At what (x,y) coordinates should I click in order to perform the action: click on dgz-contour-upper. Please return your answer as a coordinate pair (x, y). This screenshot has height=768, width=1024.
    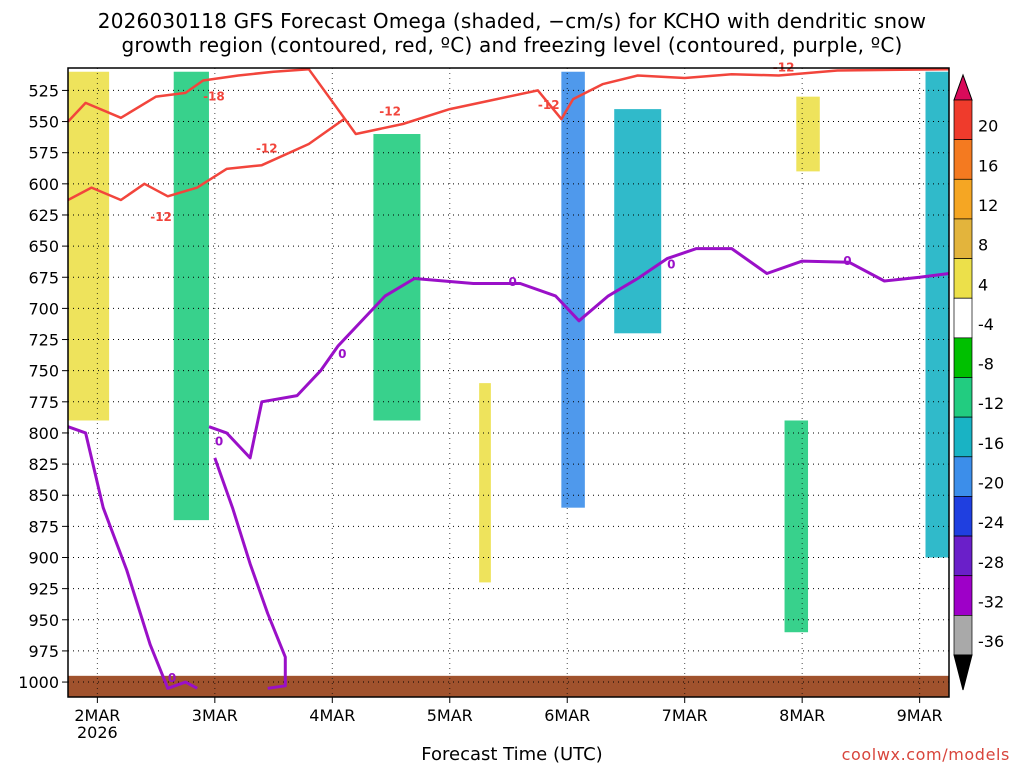
    Looking at the image, I should click on (508, 101).